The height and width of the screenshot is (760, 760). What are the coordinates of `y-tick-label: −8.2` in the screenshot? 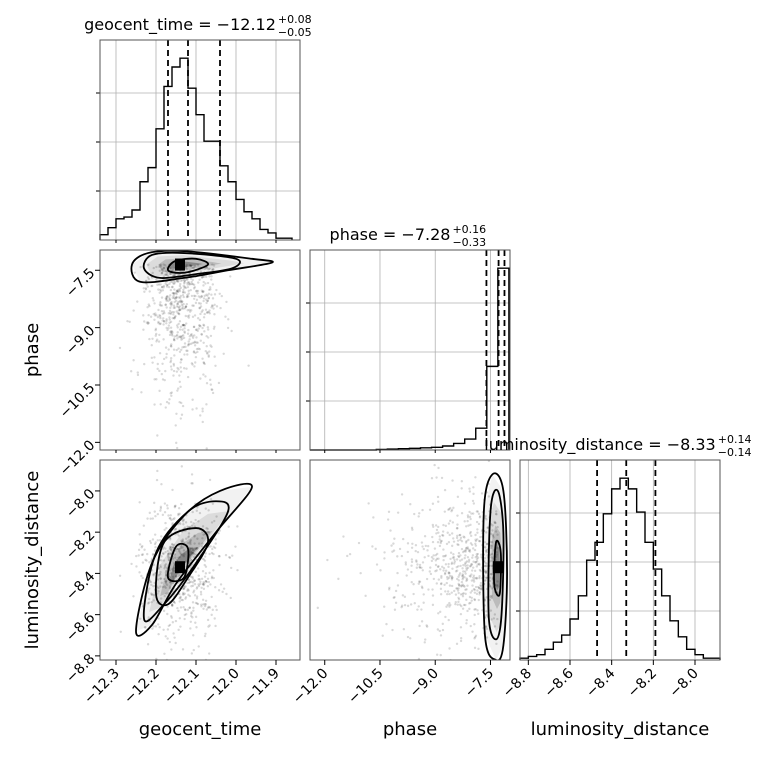 It's located at (80, 544).